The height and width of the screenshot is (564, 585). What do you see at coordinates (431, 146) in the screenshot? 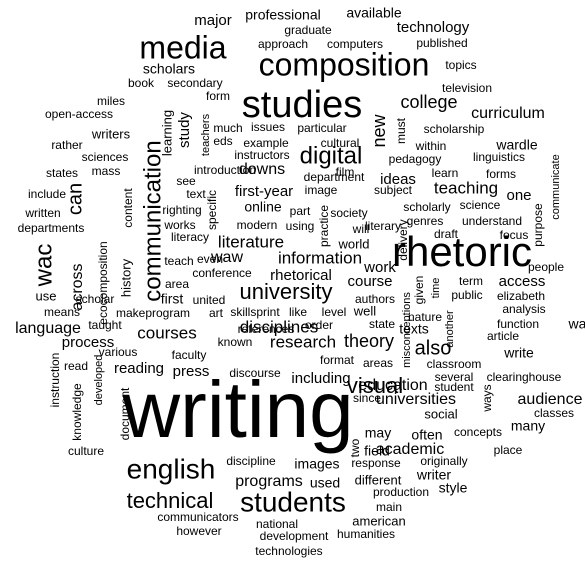
I see `word-within: within` at bounding box center [431, 146].